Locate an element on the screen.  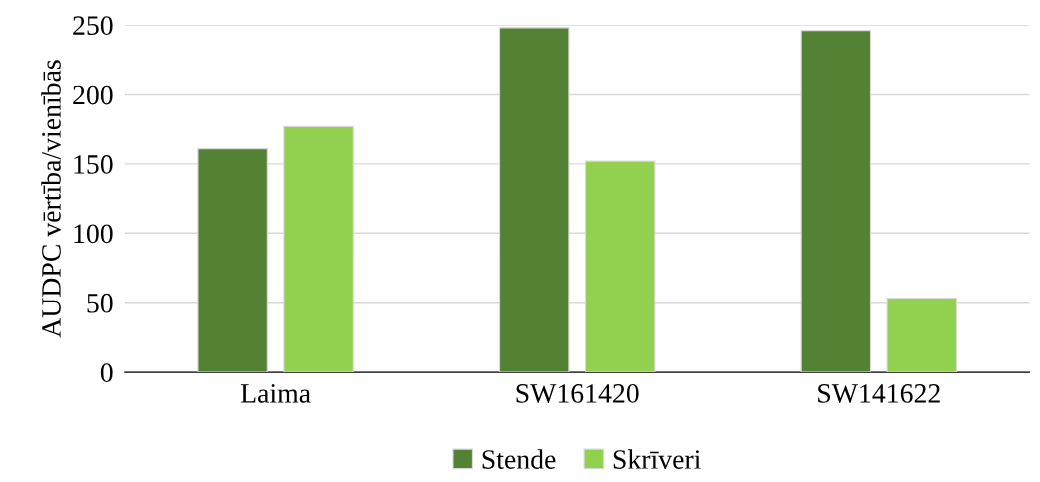
y-tick-label: 100 is located at coordinates (93, 234).